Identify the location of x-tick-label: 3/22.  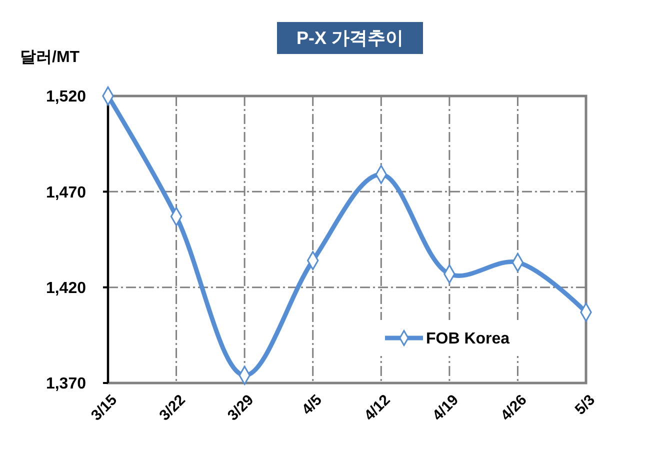
(172, 408).